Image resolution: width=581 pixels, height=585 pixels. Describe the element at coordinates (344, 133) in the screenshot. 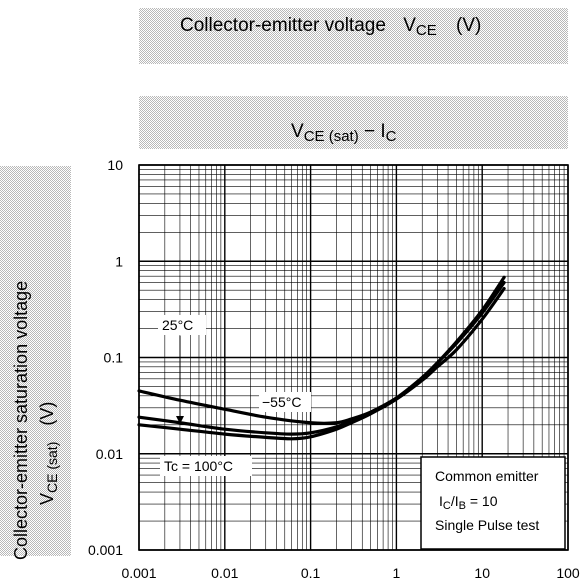

I see `chart-title: VCE (sat) − IC` at that location.